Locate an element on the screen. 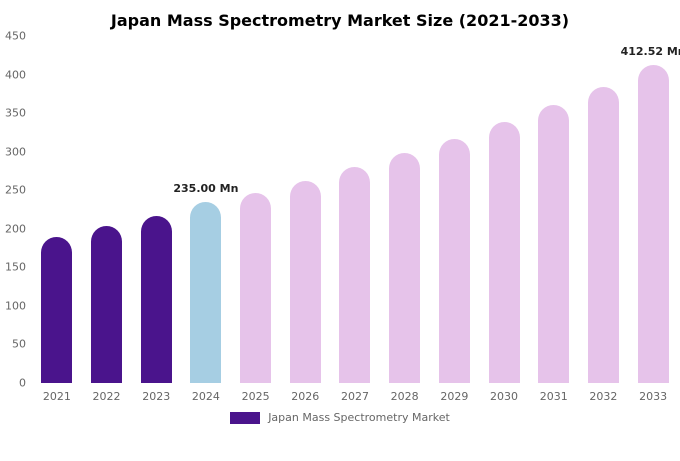 The width and height of the screenshot is (680, 461). legend: Japan Mass Spectrometry Market is located at coordinates (340, 417).